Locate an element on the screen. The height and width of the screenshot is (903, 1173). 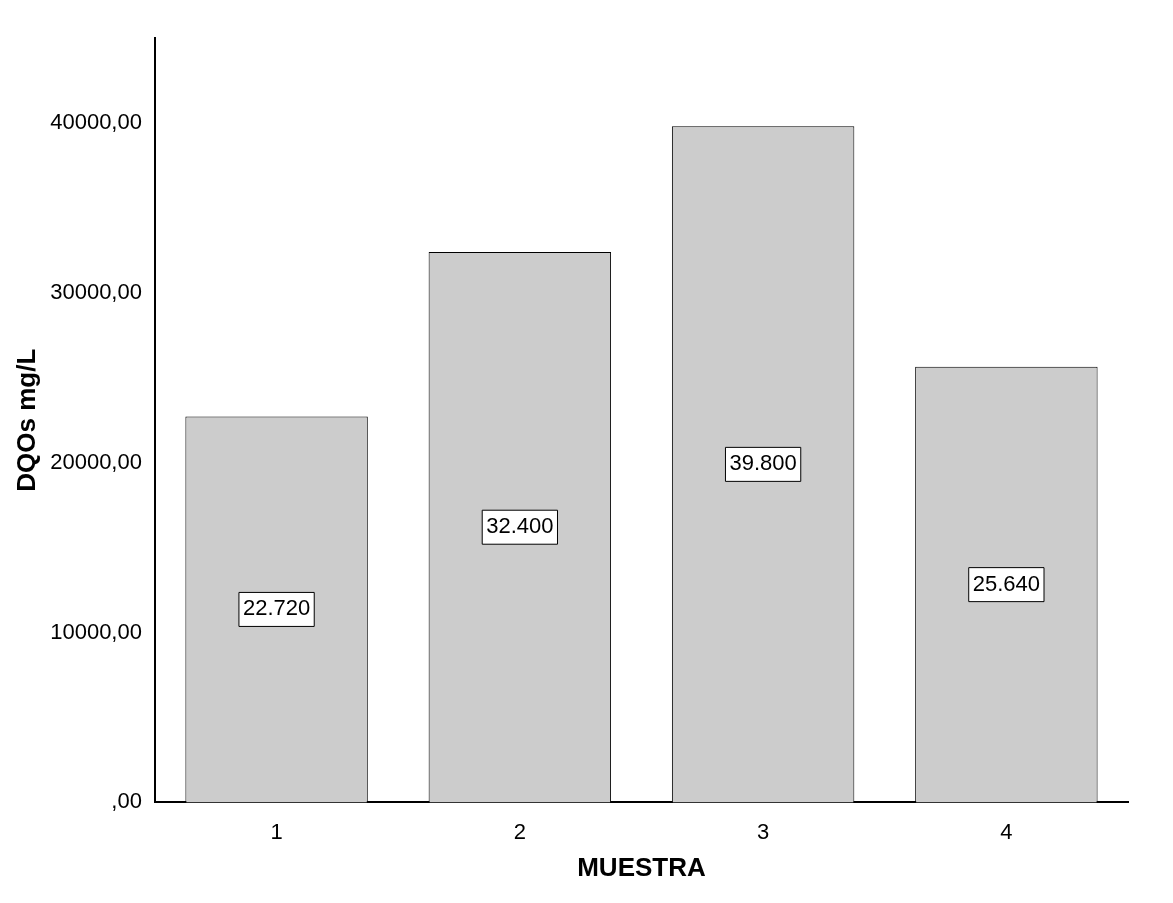
y-tick-label: 20000,00 is located at coordinates (96, 461).